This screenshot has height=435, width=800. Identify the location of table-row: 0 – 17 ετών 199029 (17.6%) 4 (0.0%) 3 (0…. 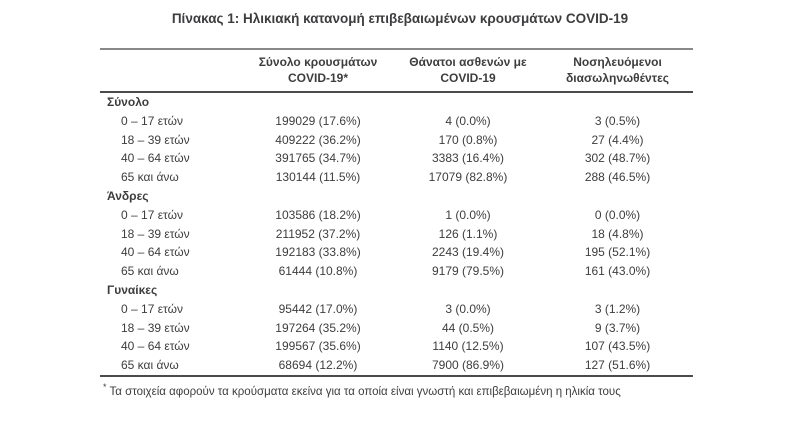
(396, 121).